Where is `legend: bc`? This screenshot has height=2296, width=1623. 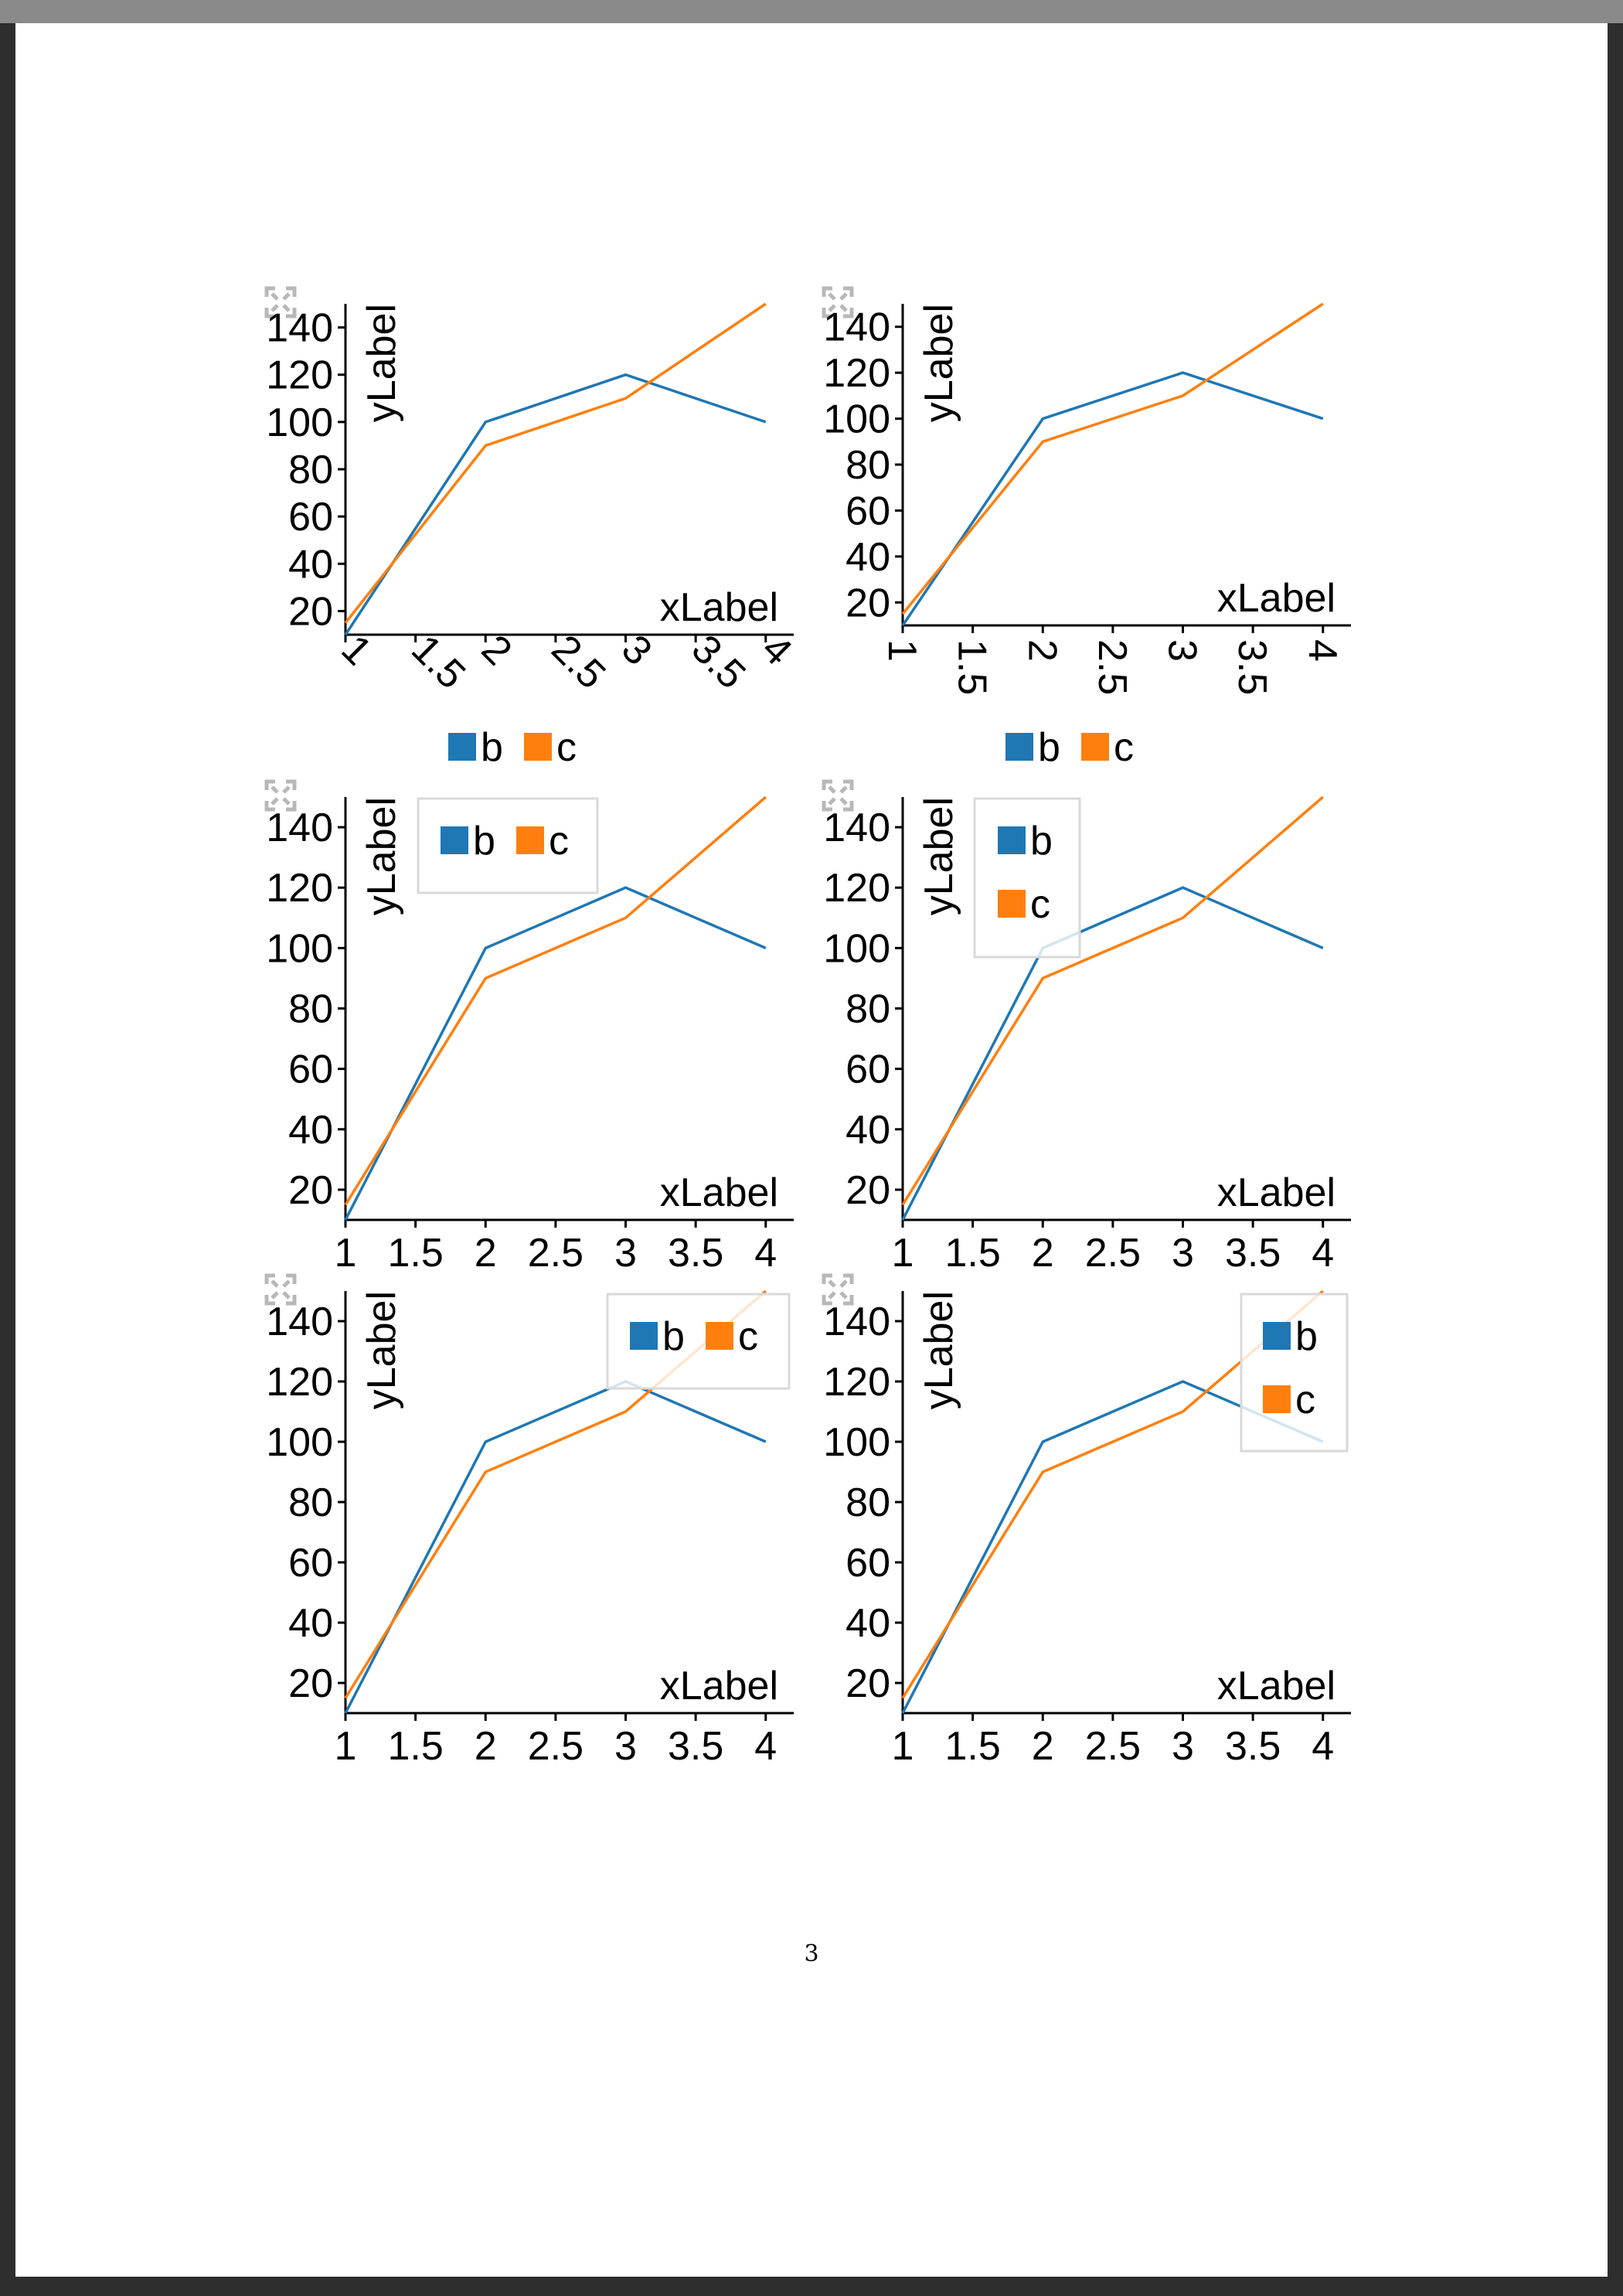 legend: bc is located at coordinates (1027, 878).